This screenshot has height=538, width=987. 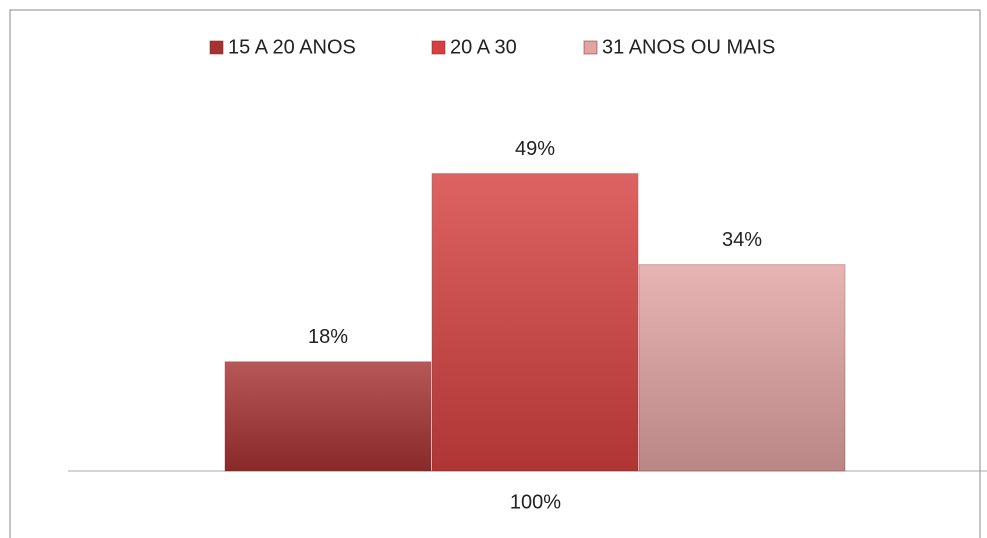 I want to click on x-tick-label: 100%, so click(x=535, y=502).